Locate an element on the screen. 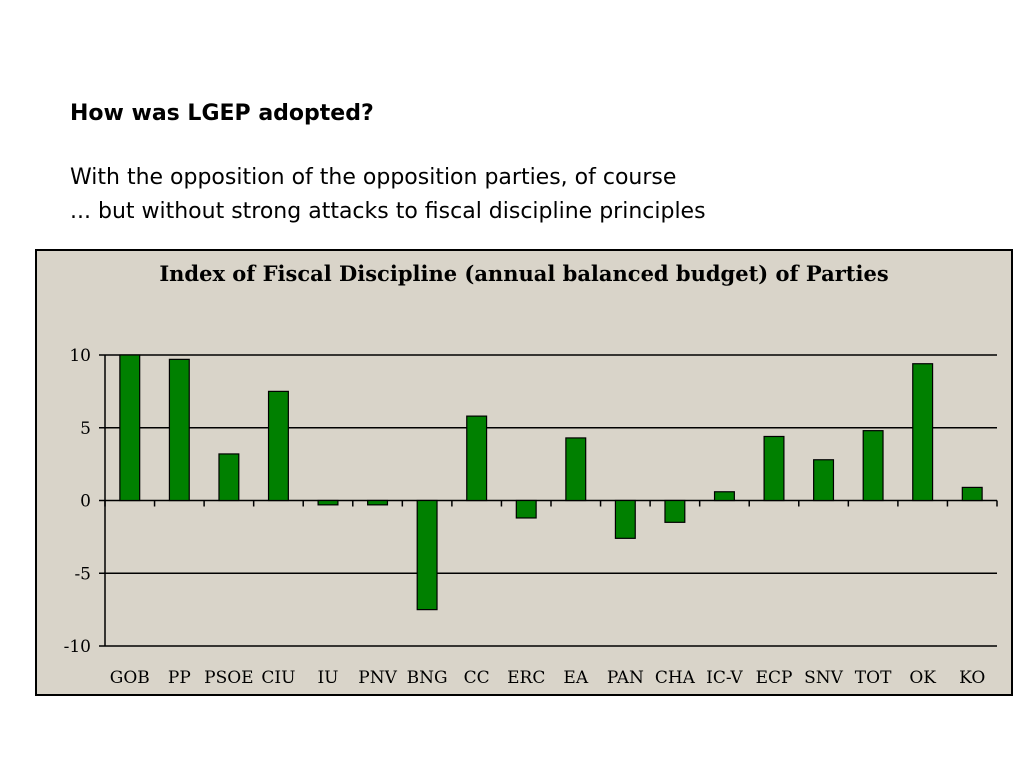  bar-cha is located at coordinates (675, 511).